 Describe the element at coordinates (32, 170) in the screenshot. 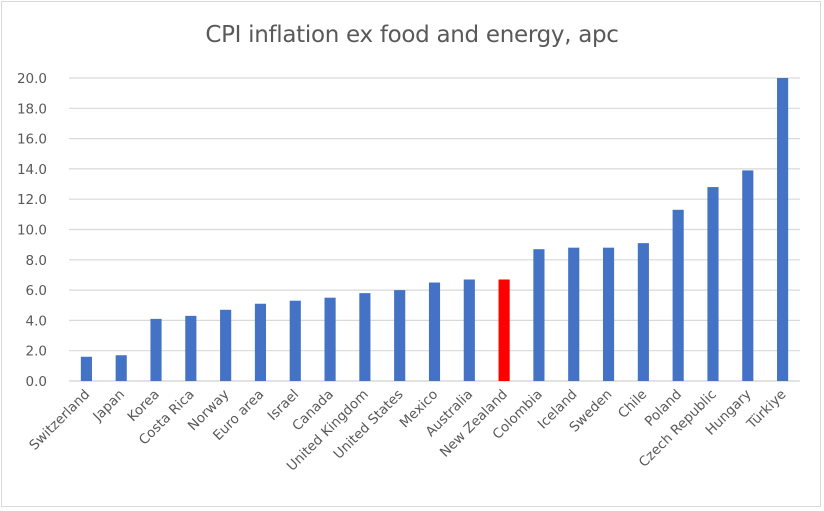

I see `y-tick-label: 14.0` at that location.